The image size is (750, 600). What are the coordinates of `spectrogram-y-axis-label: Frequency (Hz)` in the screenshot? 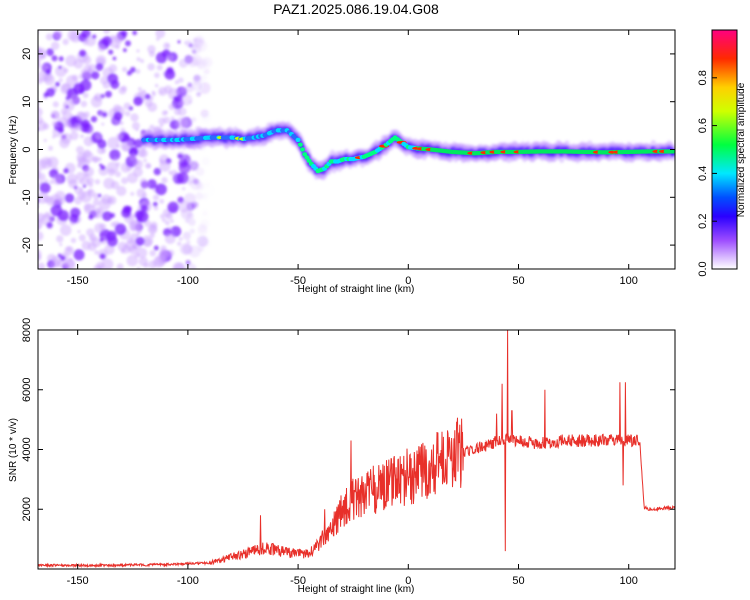 It's located at (13, 150).